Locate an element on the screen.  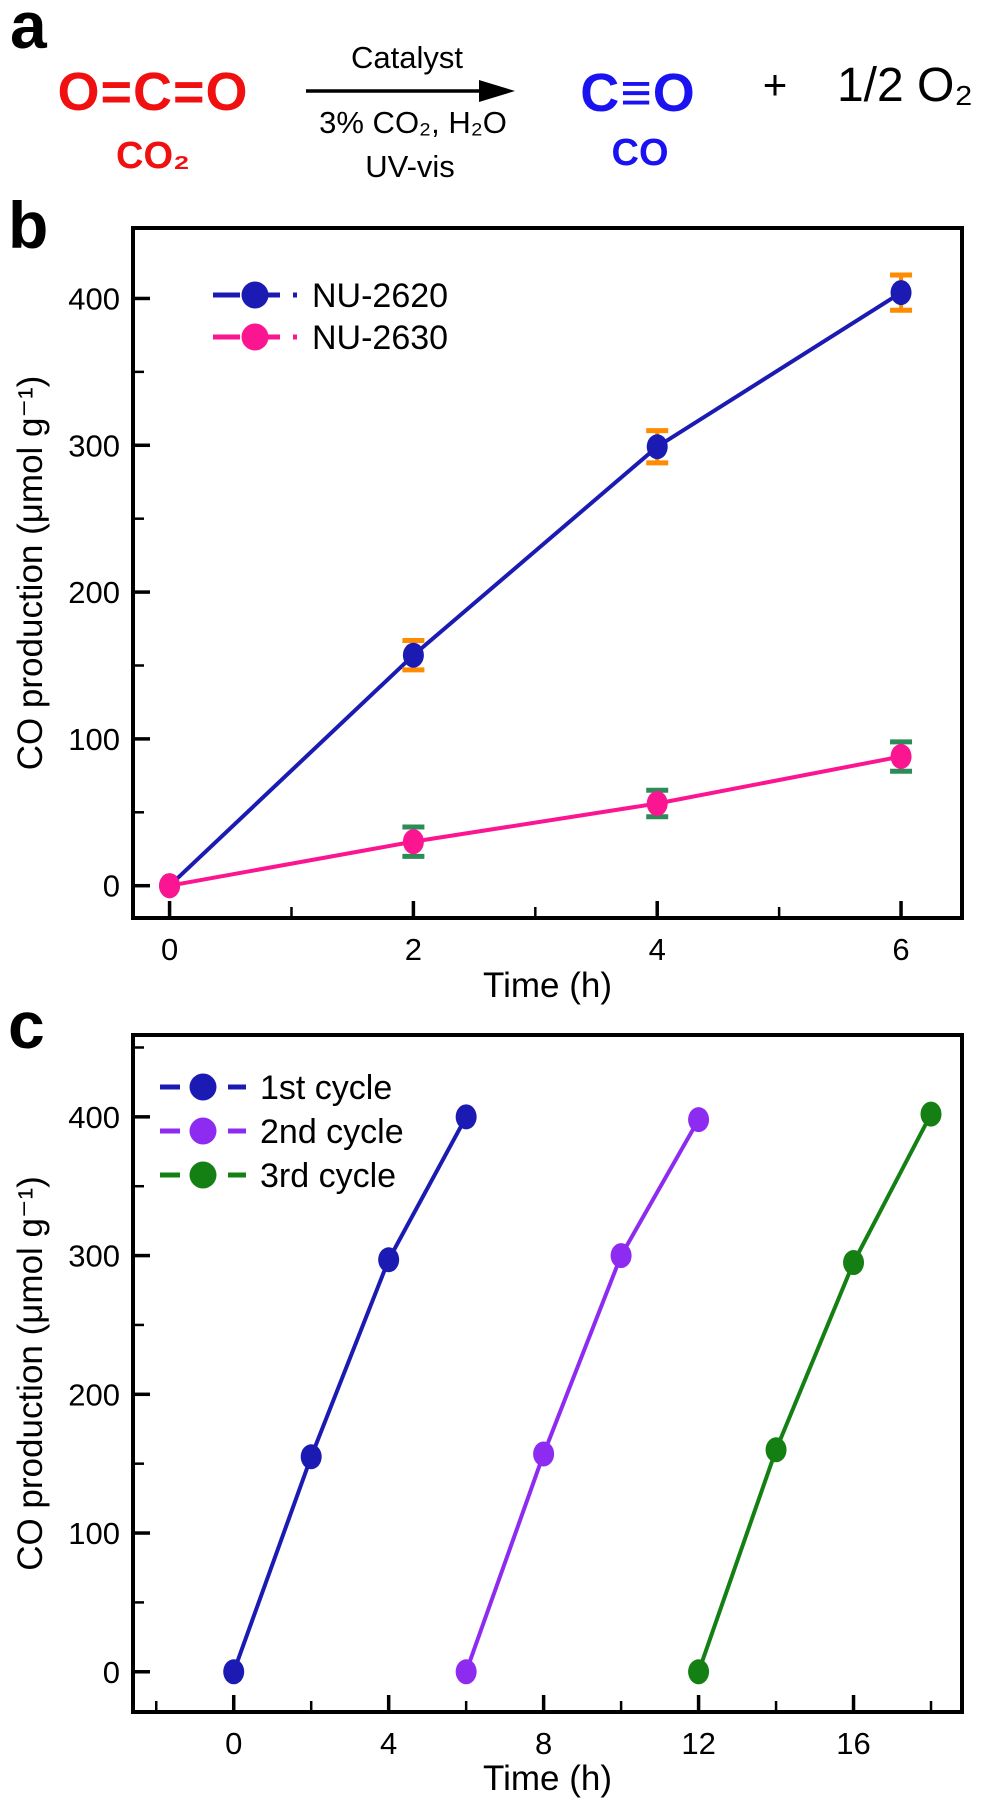
legend: 1st cycle 2nd cycle 3rd cycle is located at coordinates (282, 1132).